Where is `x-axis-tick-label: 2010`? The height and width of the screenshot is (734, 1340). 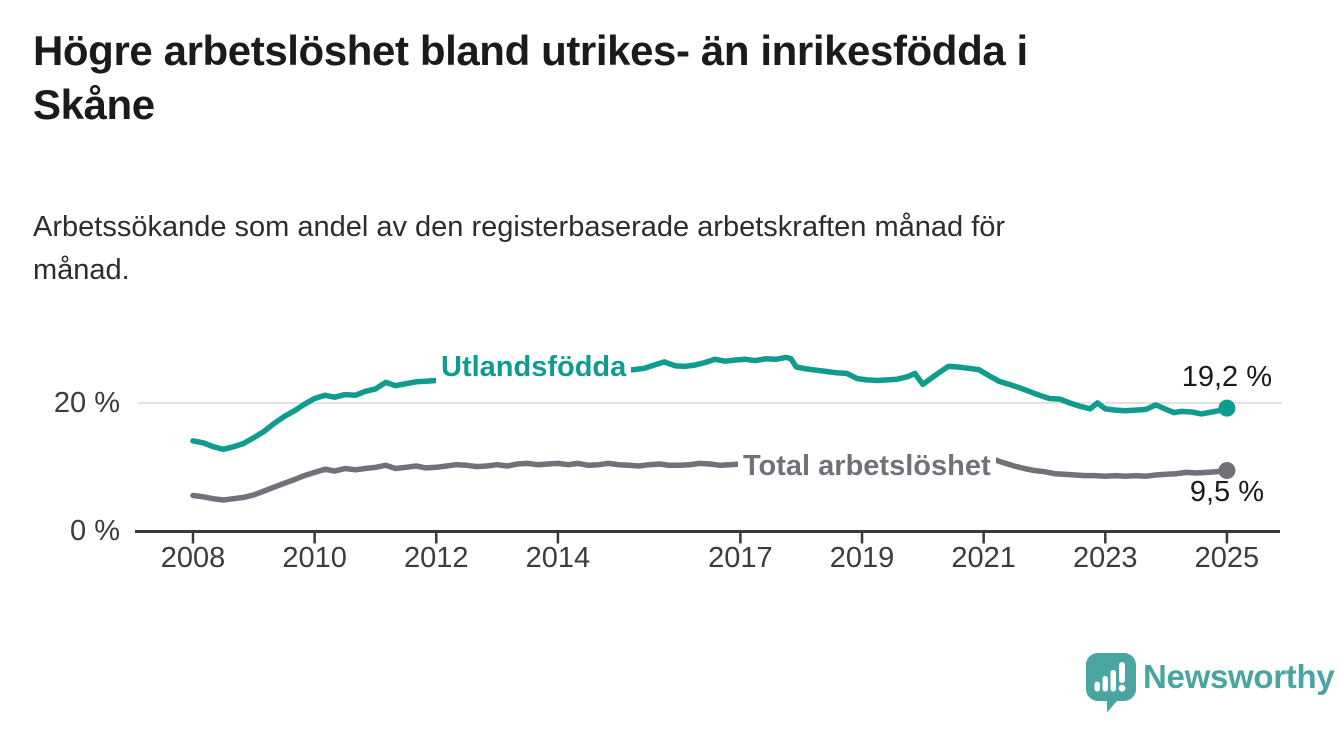 x-axis-tick-label: 2010 is located at coordinates (314, 558).